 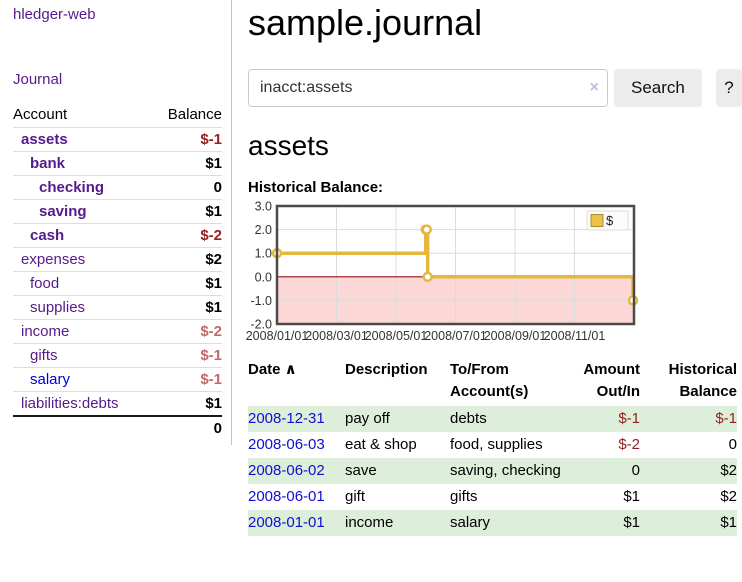 What do you see at coordinates (117, 211) in the screenshot?
I see `account-row: saving $1` at bounding box center [117, 211].